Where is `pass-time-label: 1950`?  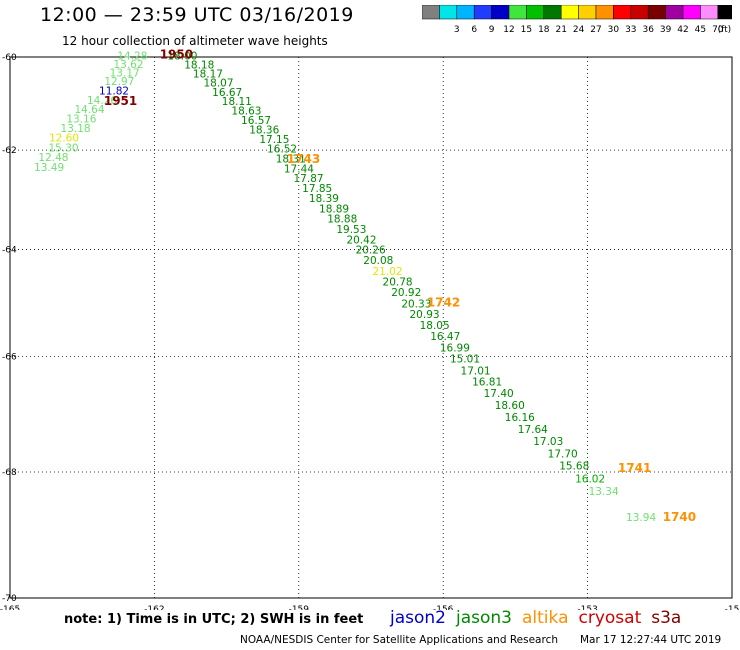
pass-time-label: 1950 is located at coordinates (176, 54).